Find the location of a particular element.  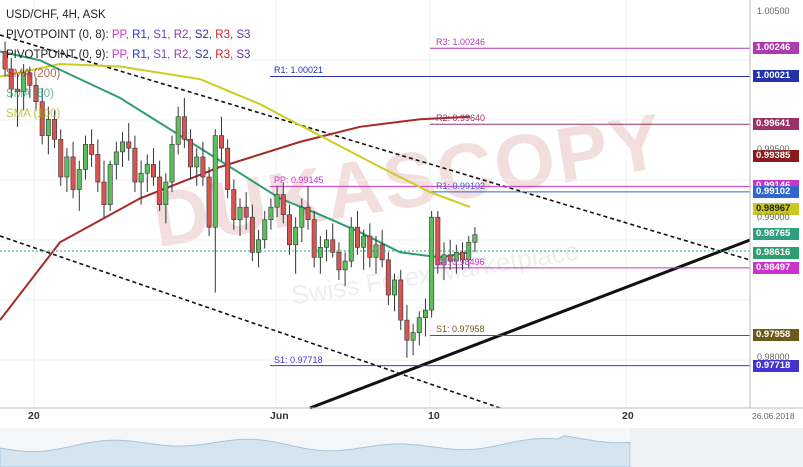

price-tag: 0.98967 is located at coordinates (776, 208).